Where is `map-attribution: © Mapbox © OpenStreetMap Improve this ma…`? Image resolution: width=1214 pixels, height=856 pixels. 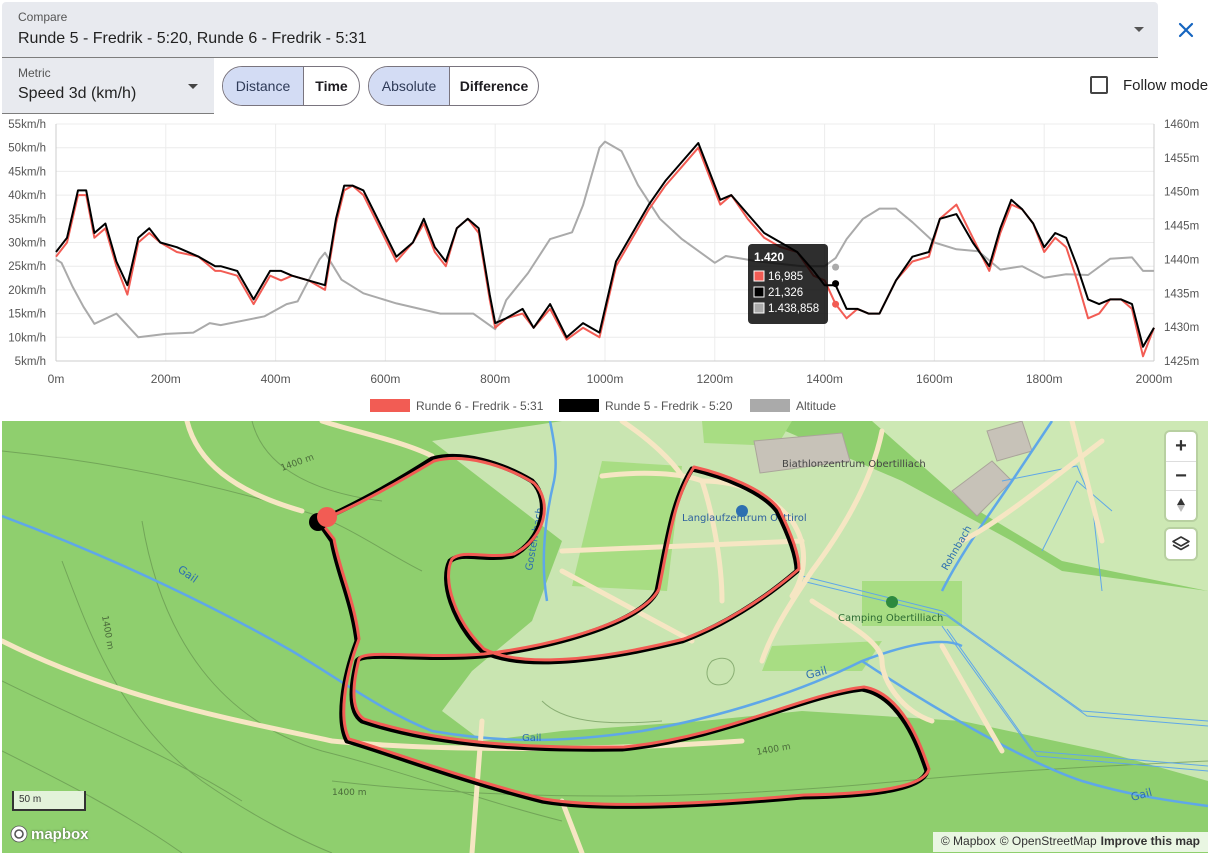 map-attribution: © Mapbox © OpenStreetMap Improve this ma… is located at coordinates (1070, 842).